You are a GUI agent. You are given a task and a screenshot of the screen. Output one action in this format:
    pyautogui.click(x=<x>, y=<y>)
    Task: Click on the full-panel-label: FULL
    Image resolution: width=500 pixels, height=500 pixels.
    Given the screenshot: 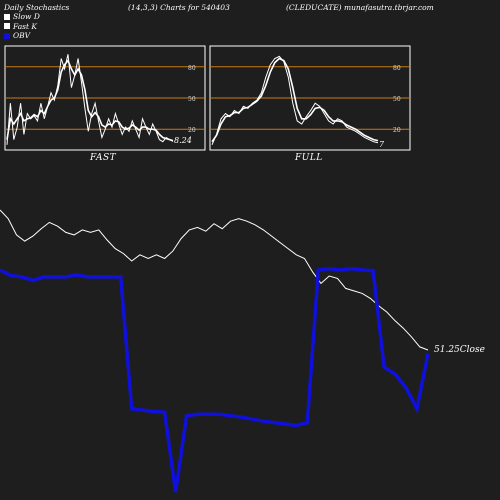 What is the action you would take?
    pyautogui.click(x=309, y=158)
    